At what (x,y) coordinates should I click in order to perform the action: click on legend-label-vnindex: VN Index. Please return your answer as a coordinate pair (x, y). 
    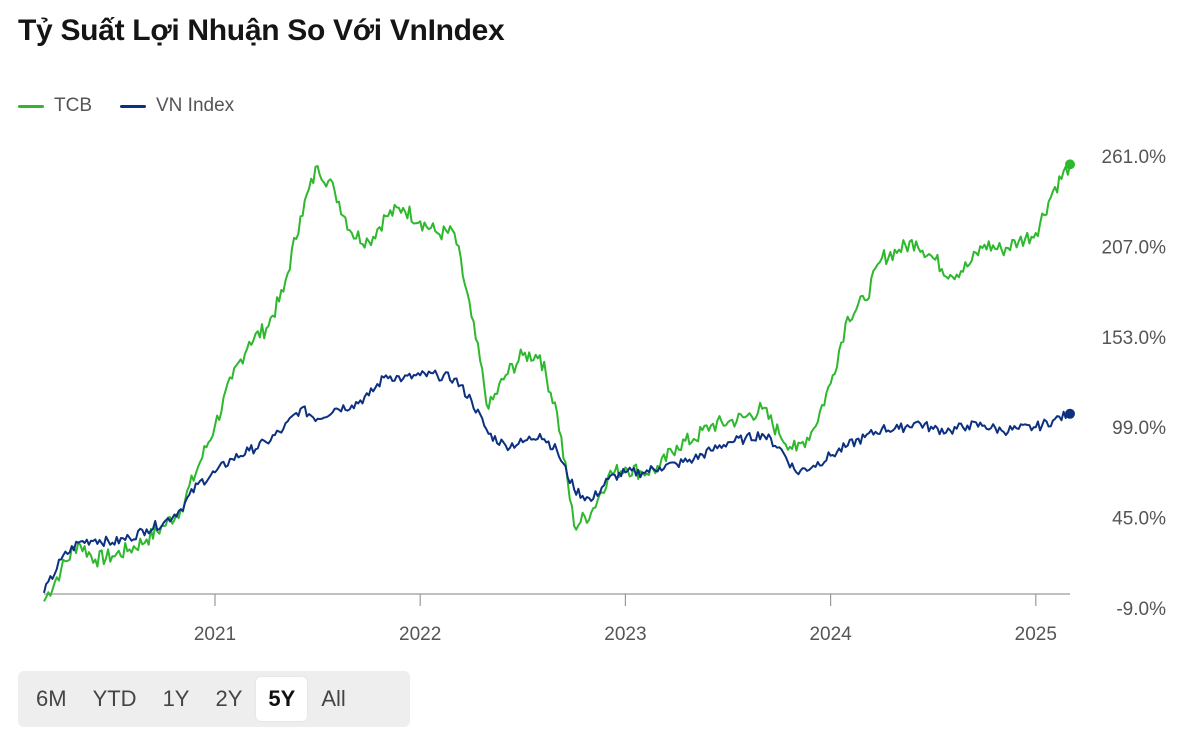
    Looking at the image, I should click on (195, 105).